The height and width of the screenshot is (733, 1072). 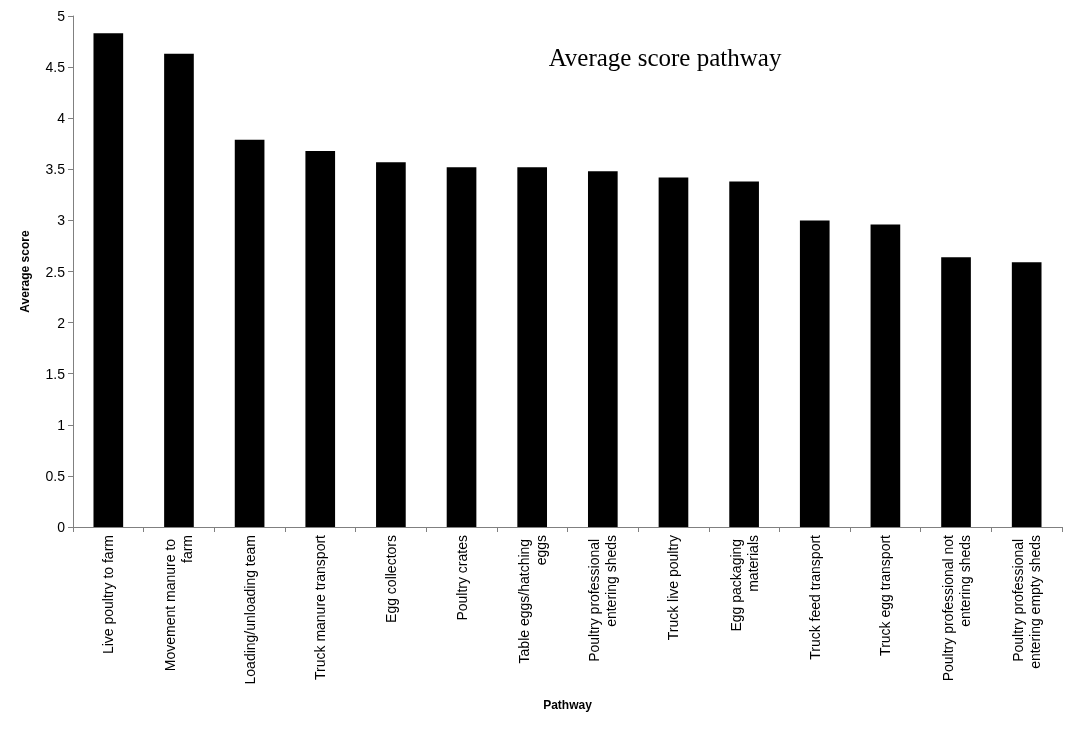 I want to click on x-tick-label: Truck feed transport, so click(x=814, y=597).